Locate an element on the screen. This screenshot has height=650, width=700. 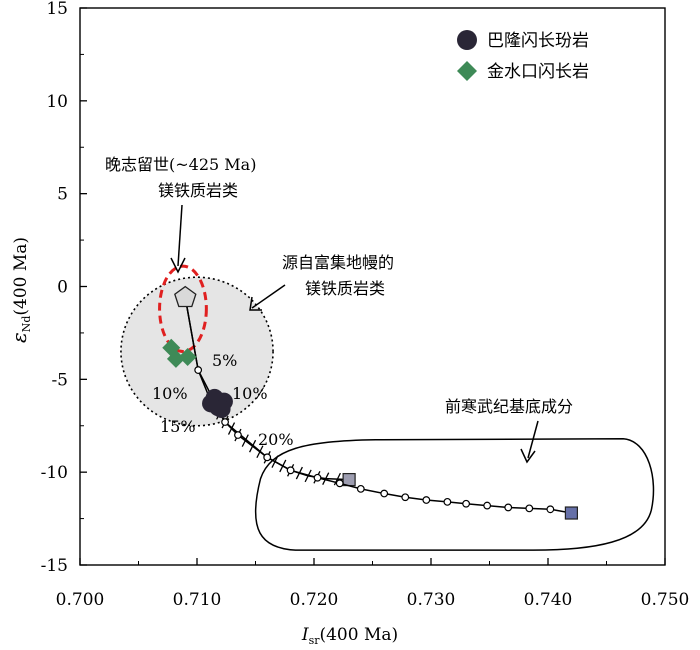
late-silurian-label-1: 晚志留世(~425 Ma) is located at coordinates (180, 164).